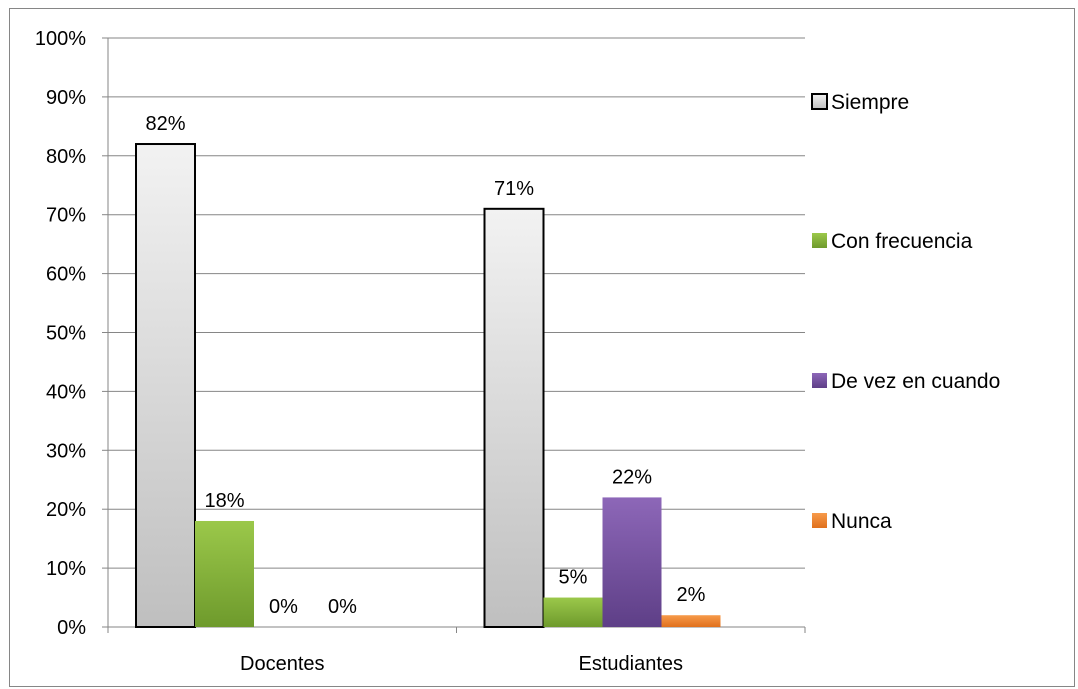 The height and width of the screenshot is (689, 1078). Describe the element at coordinates (66, 275) in the screenshot. I see `y-tick-label: 60%` at that location.